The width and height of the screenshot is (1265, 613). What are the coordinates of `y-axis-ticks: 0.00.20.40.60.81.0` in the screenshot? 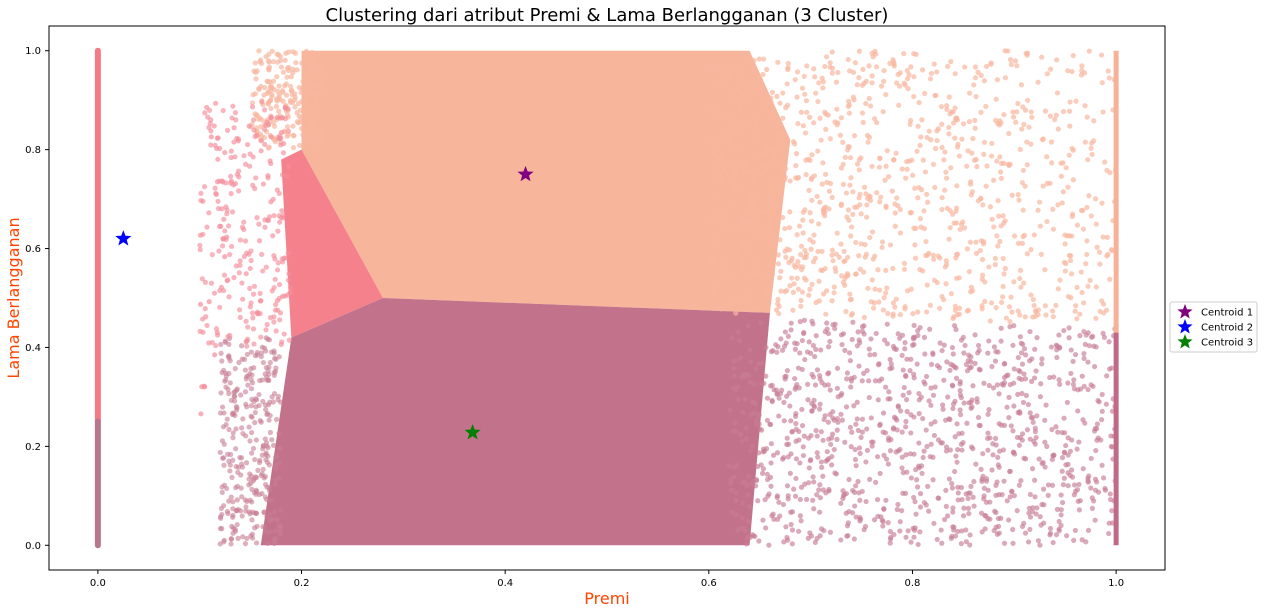 It's located at (37, 299).